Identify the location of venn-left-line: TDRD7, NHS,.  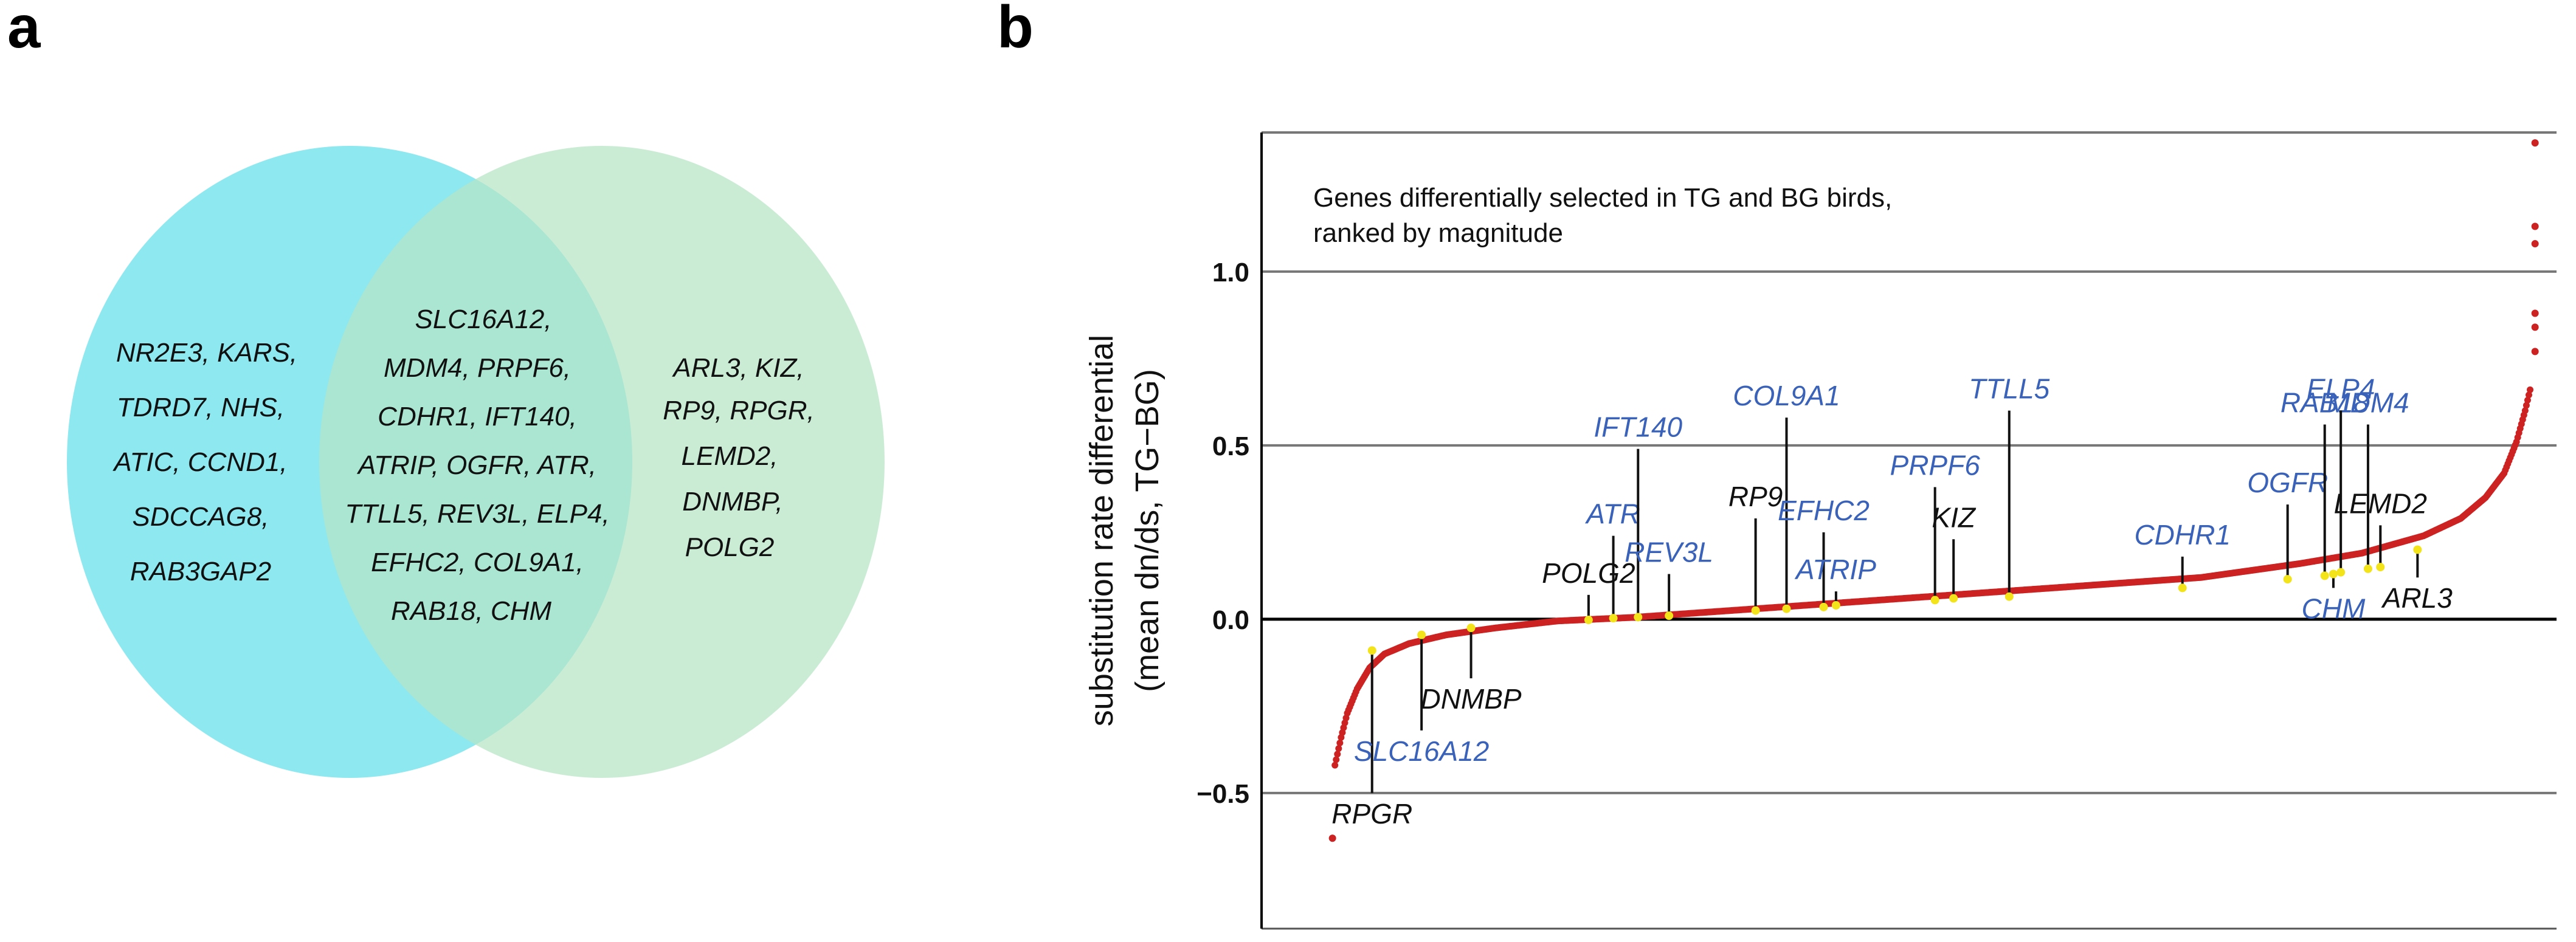
(201, 408).